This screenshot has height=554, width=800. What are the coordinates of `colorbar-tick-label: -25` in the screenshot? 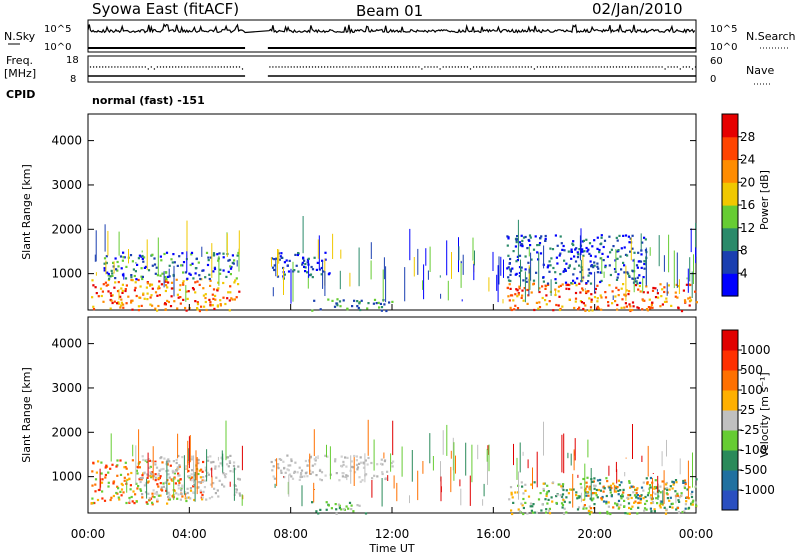 It's located at (750, 430).